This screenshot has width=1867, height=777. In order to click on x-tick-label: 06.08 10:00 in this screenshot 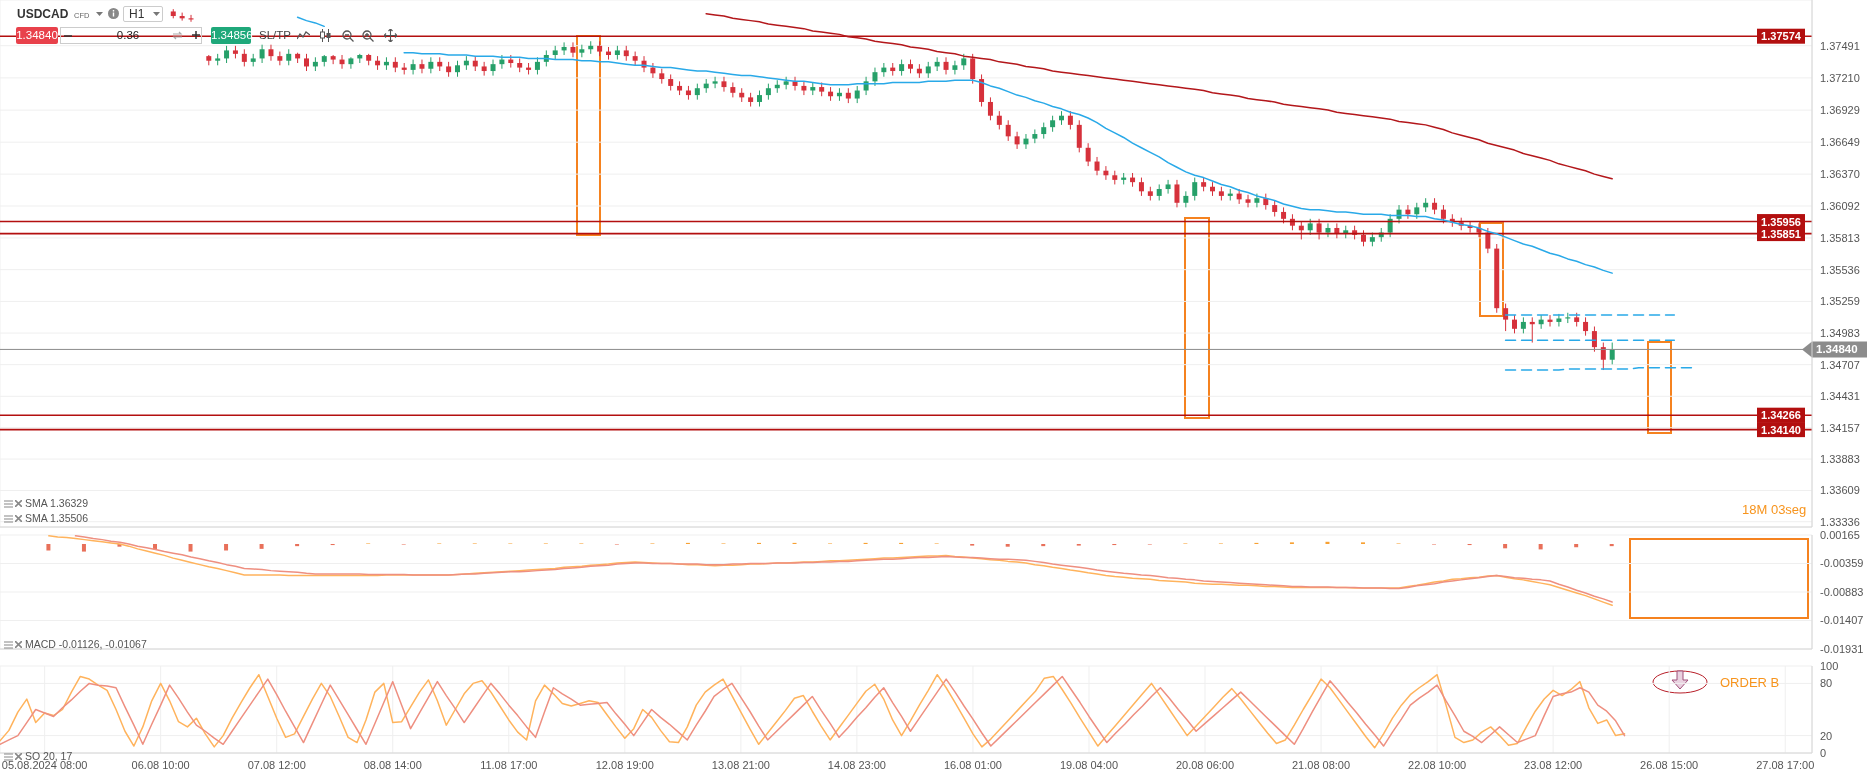, I will do `click(160, 764)`.